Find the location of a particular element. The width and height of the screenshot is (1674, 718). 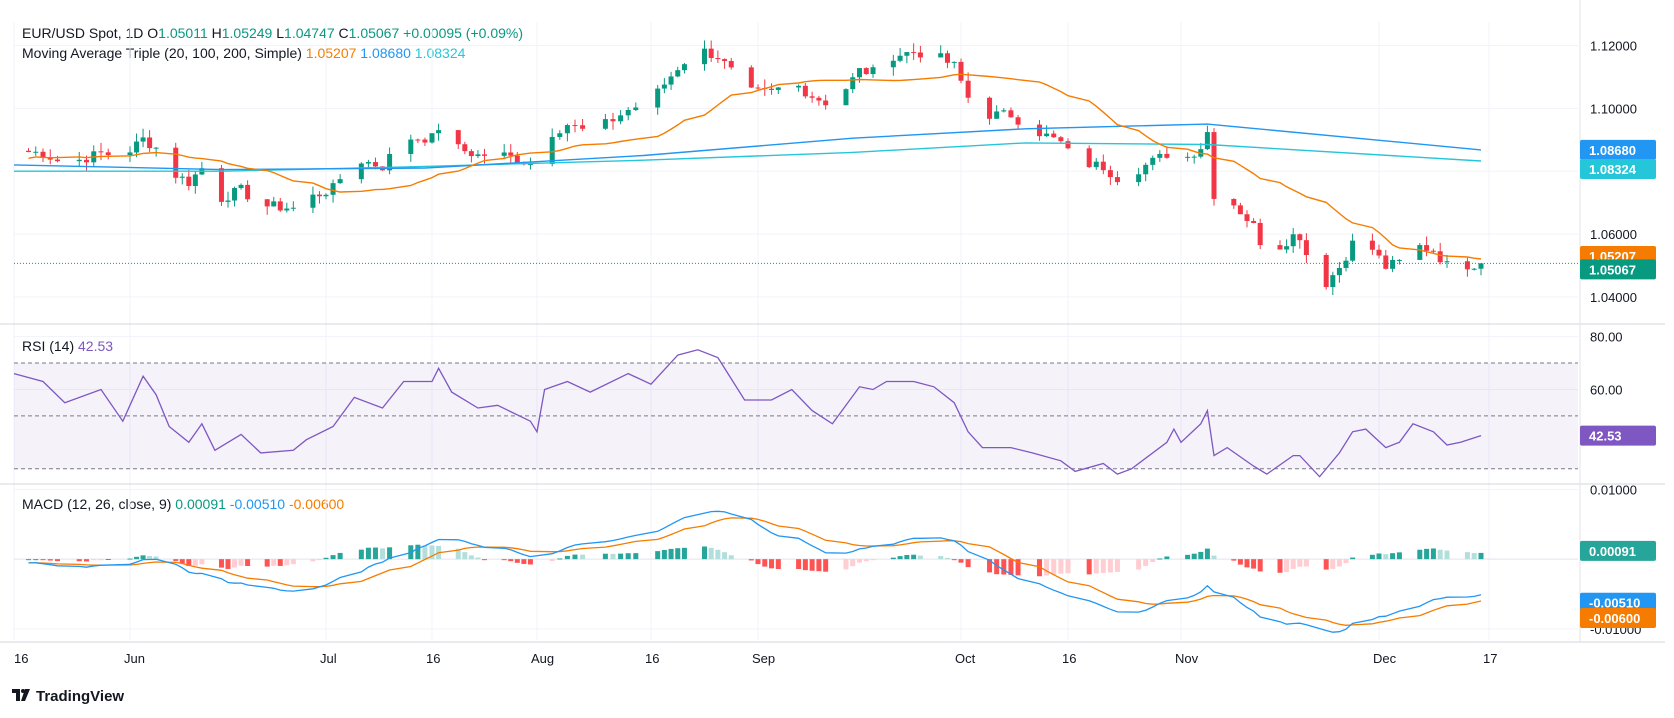

tradingview-logo: TradingView is located at coordinates (68, 696).